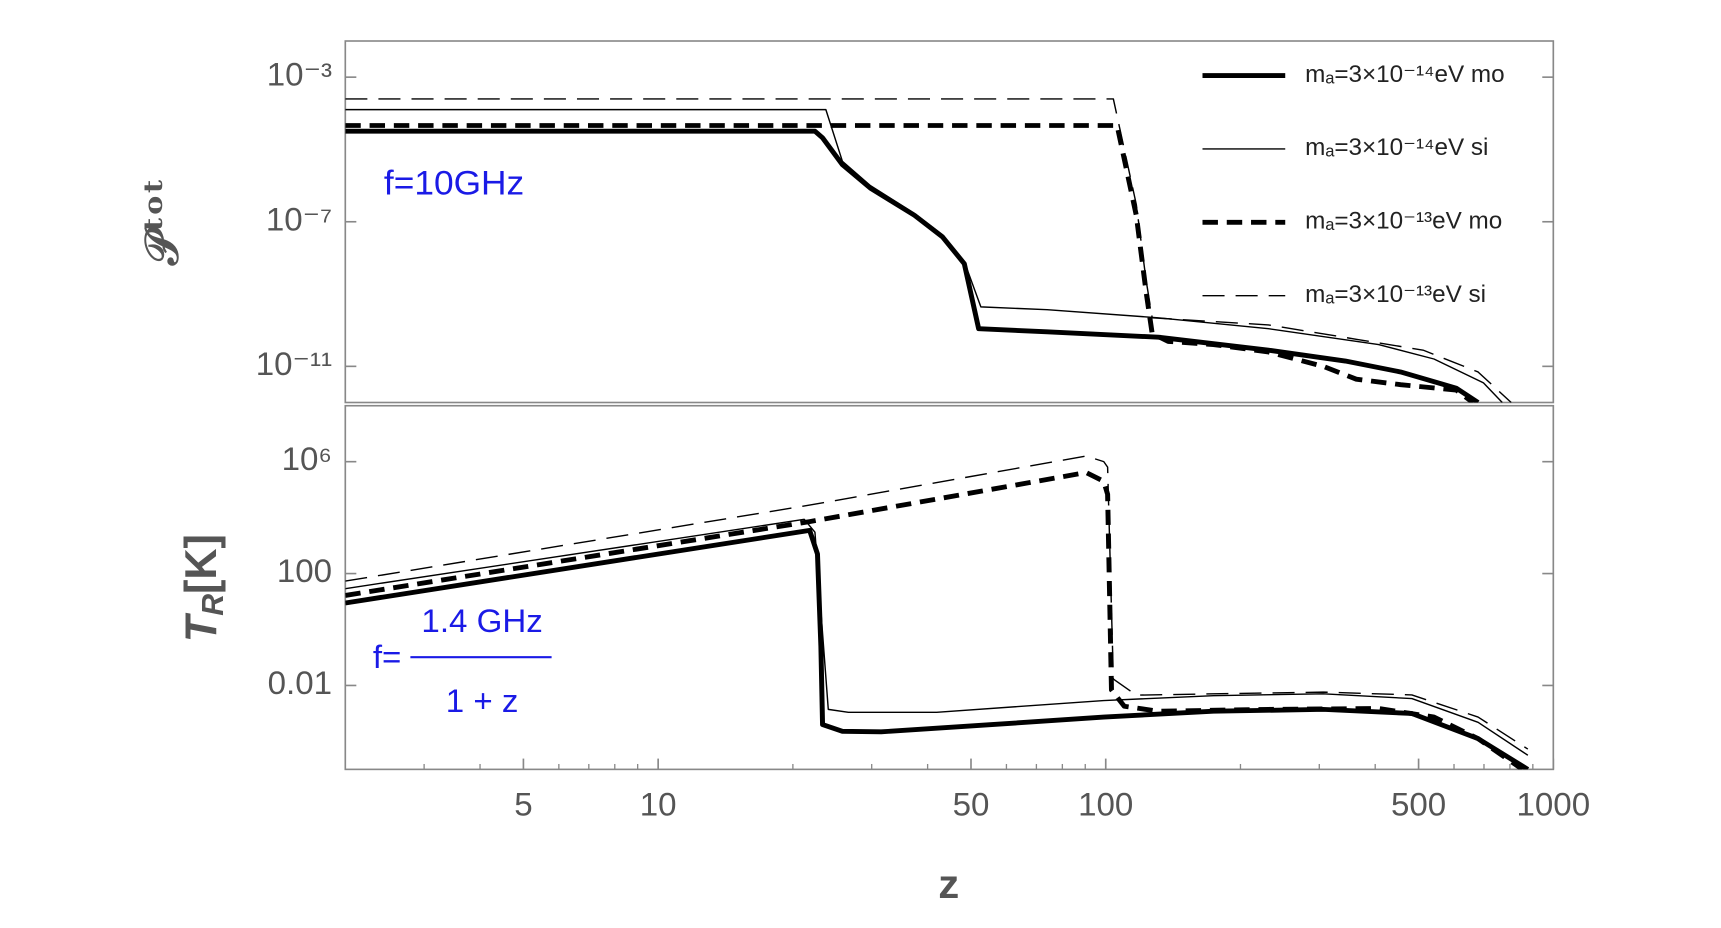 Image resolution: width=1721 pixels, height=928 pixels. Describe the element at coordinates (213, 605) in the screenshot. I see `y-label-subscript: R` at that location.